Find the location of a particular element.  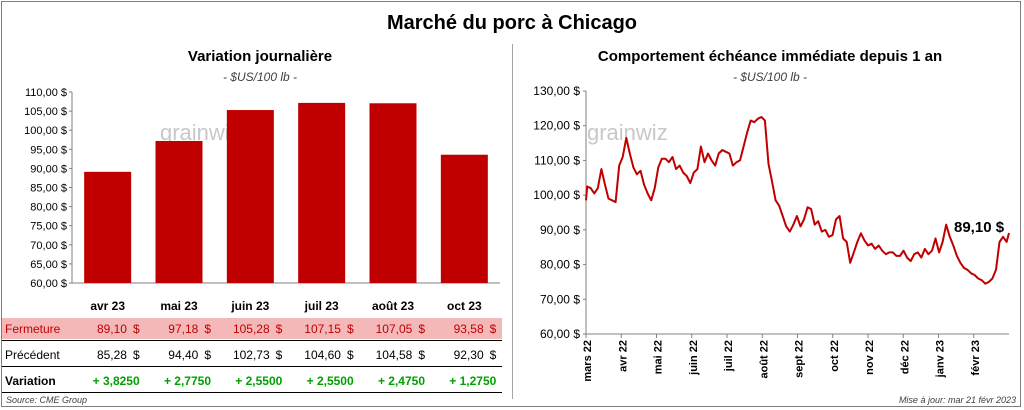

bar-y-tick-label: 85,00 $ is located at coordinates (48, 189).